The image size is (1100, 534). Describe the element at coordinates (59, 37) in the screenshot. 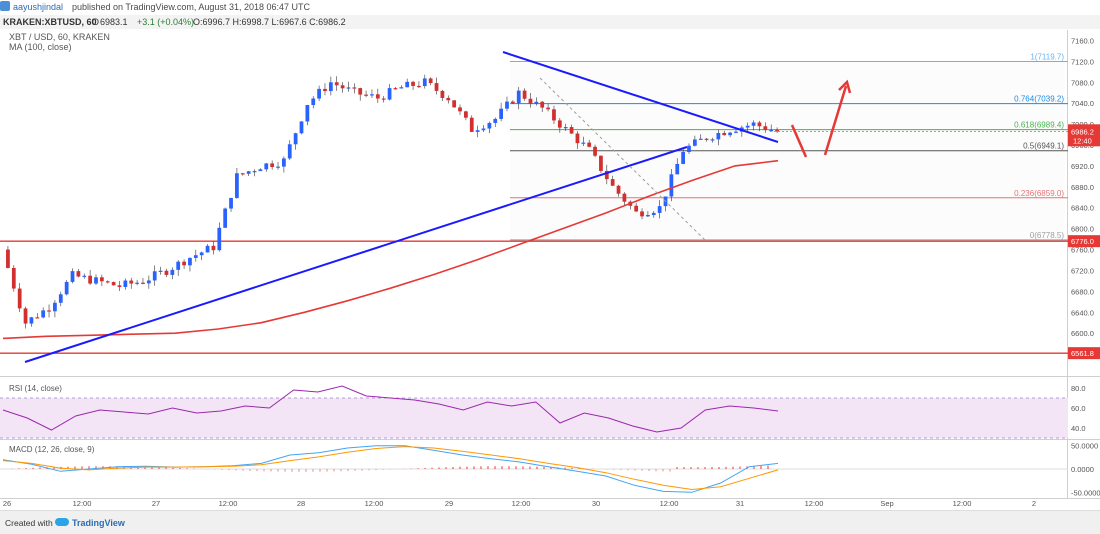

I see `pair-legend: XBT / USD, 60, KRAKEN` at that location.